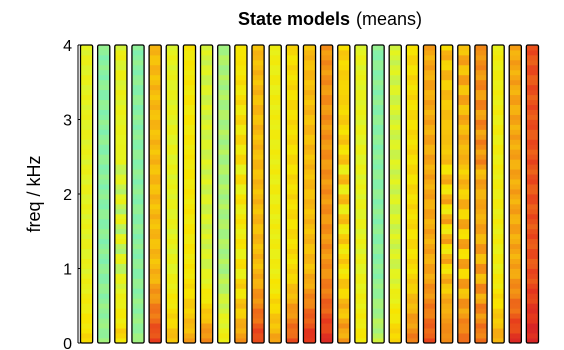  I want to click on y-tick-label: 2, so click(67, 195).